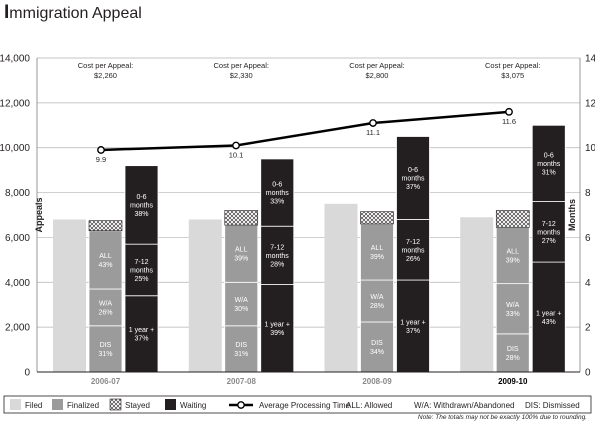 The image size is (595, 427). Describe the element at coordinates (137, 405) in the screenshot. I see `legend-label: Stayed` at that location.